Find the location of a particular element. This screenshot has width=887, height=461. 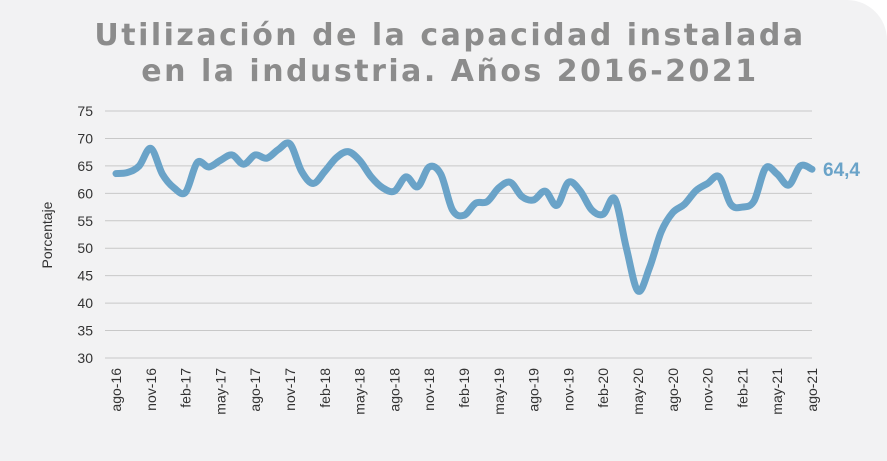

x-tick-ago-17: ago-17 is located at coordinates (255, 390).